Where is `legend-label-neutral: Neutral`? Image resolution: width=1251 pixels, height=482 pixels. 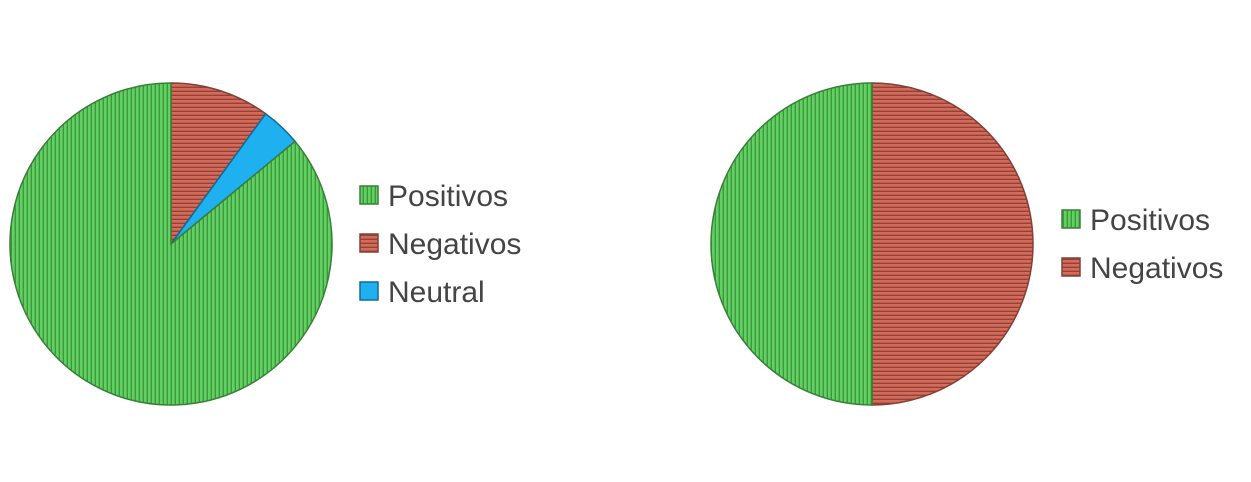 legend-label-neutral: Neutral is located at coordinates (436, 292).